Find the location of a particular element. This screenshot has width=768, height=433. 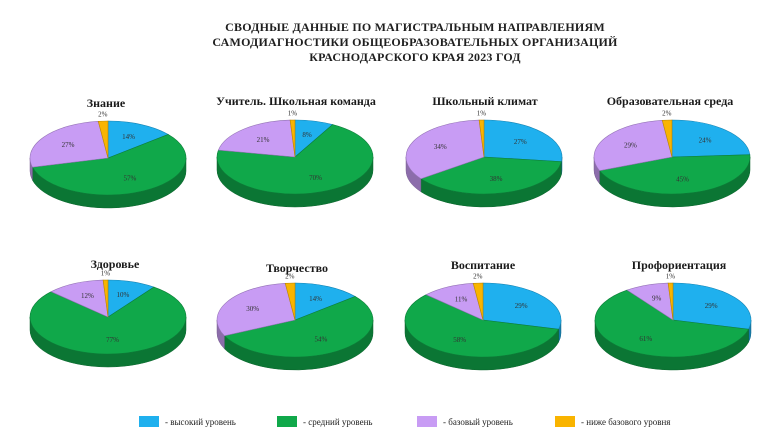

legend-item-below-basic: - ниже базового уровня is located at coordinates (612, 421).